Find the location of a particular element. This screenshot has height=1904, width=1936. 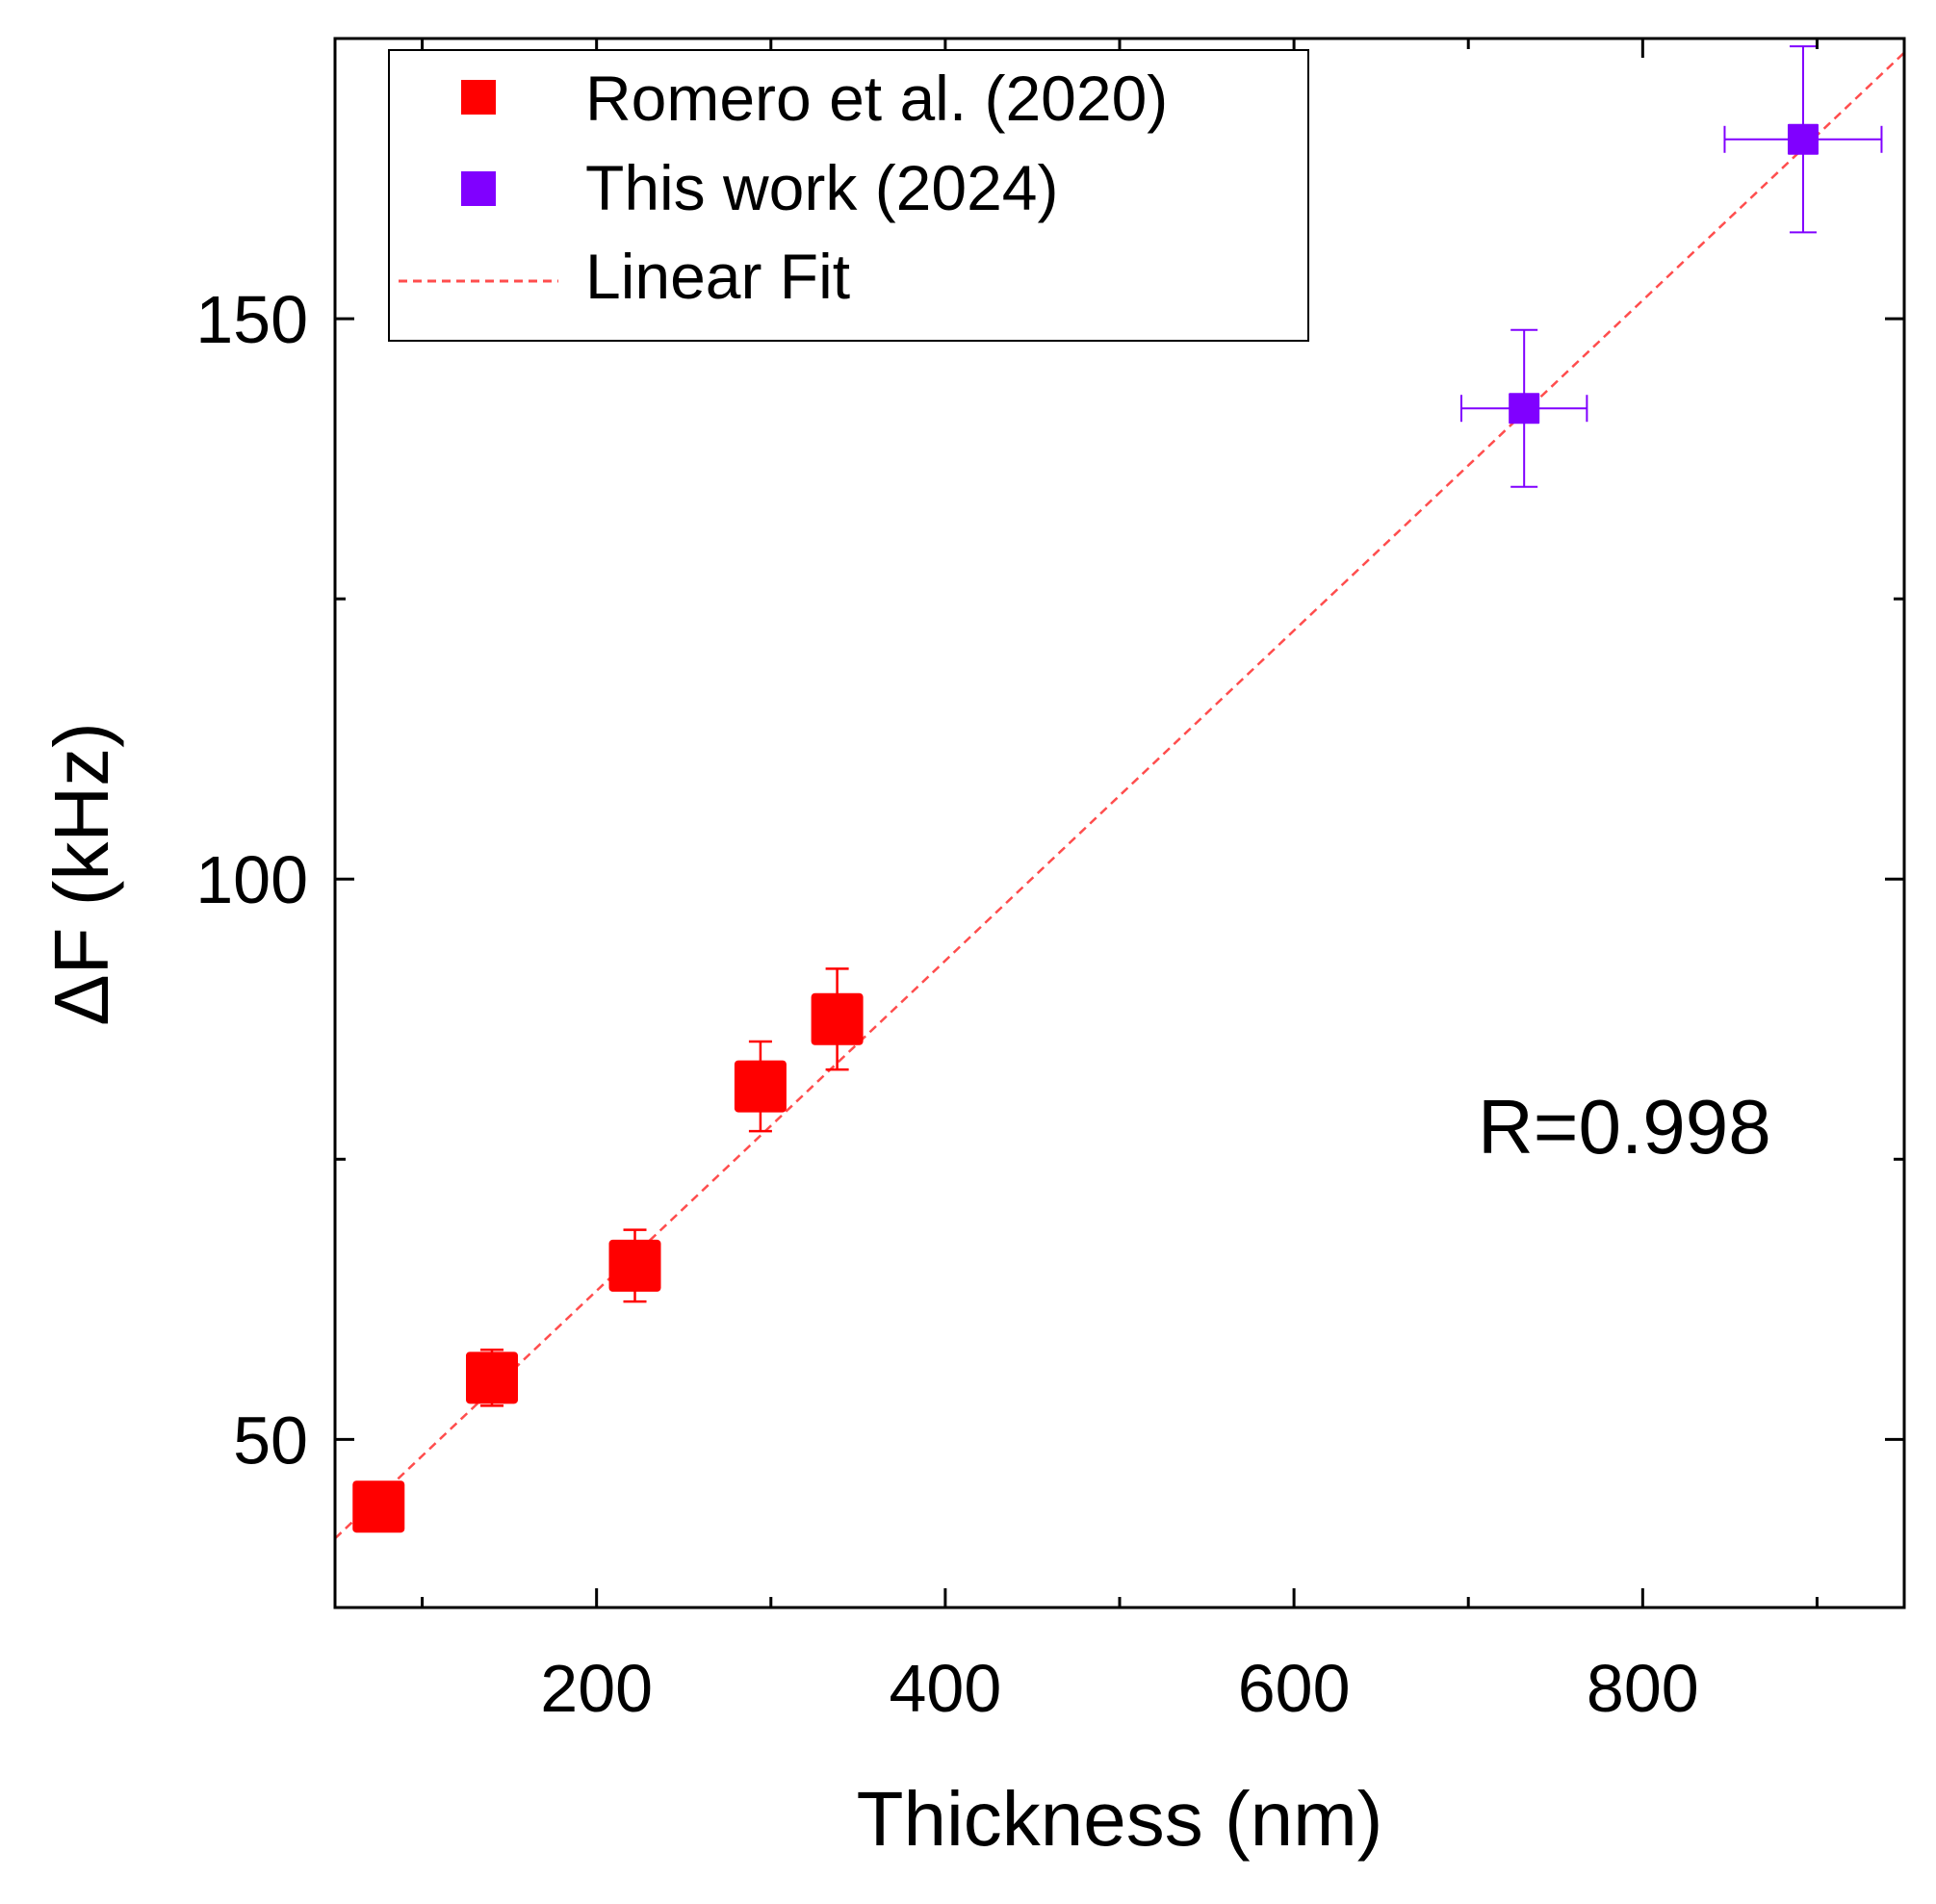

legend-box is located at coordinates (849, 196).